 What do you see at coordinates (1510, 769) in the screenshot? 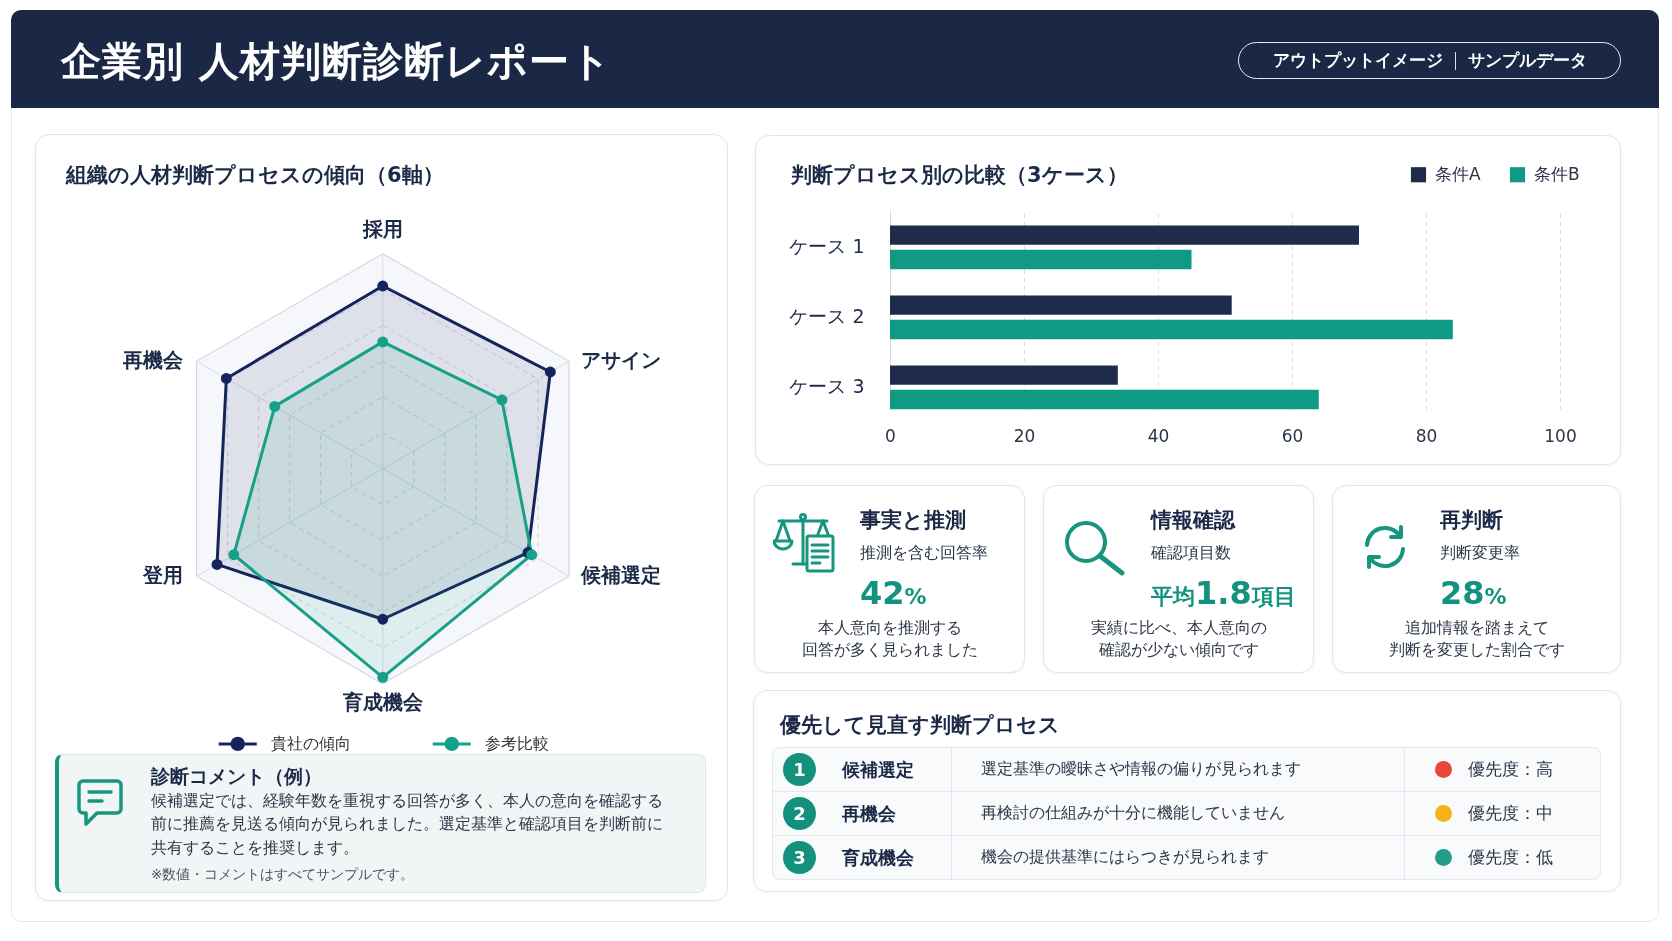
I see `category-label: 優先度：高` at bounding box center [1510, 769].